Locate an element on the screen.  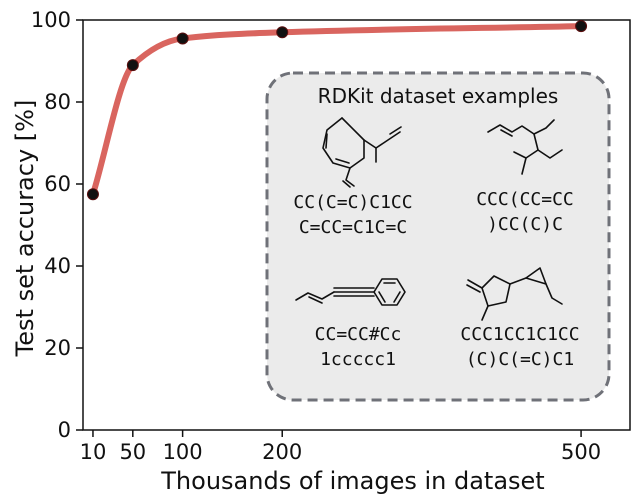
x-tick-label: 200 is located at coordinates (282, 452).